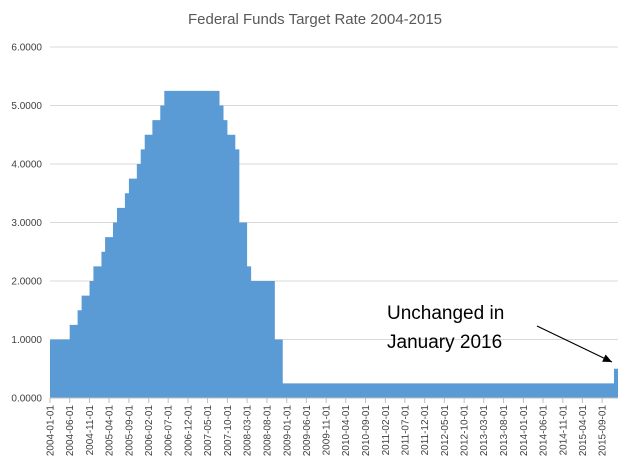 The width and height of the screenshot is (630, 467). What do you see at coordinates (51, 431) in the screenshot?
I see `x-tick-label: 2004-01-01` at bounding box center [51, 431].